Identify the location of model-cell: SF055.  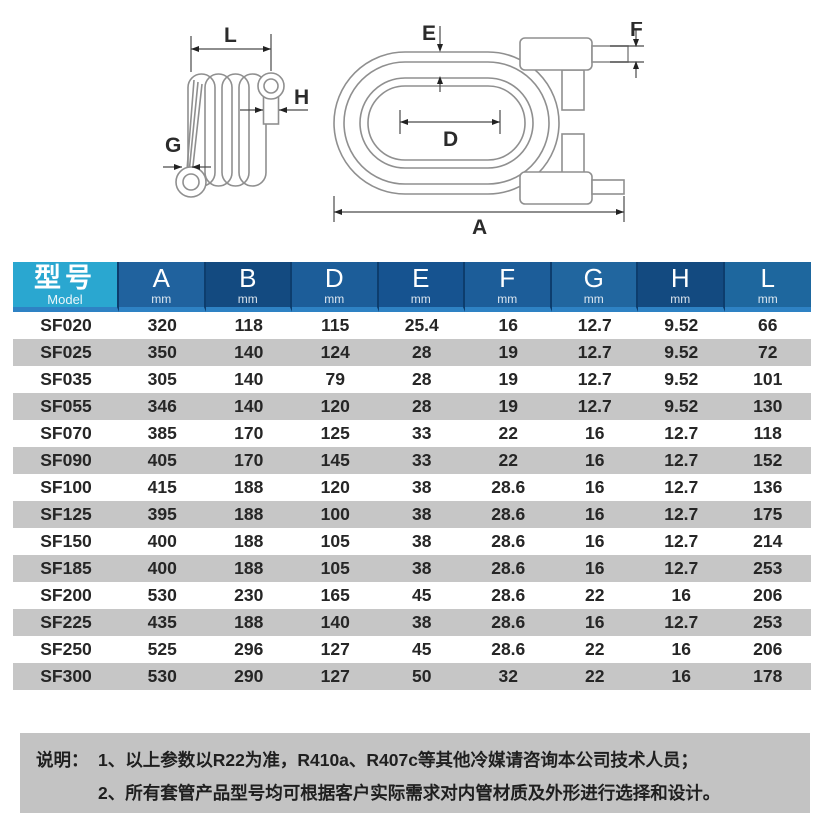
(66, 406).